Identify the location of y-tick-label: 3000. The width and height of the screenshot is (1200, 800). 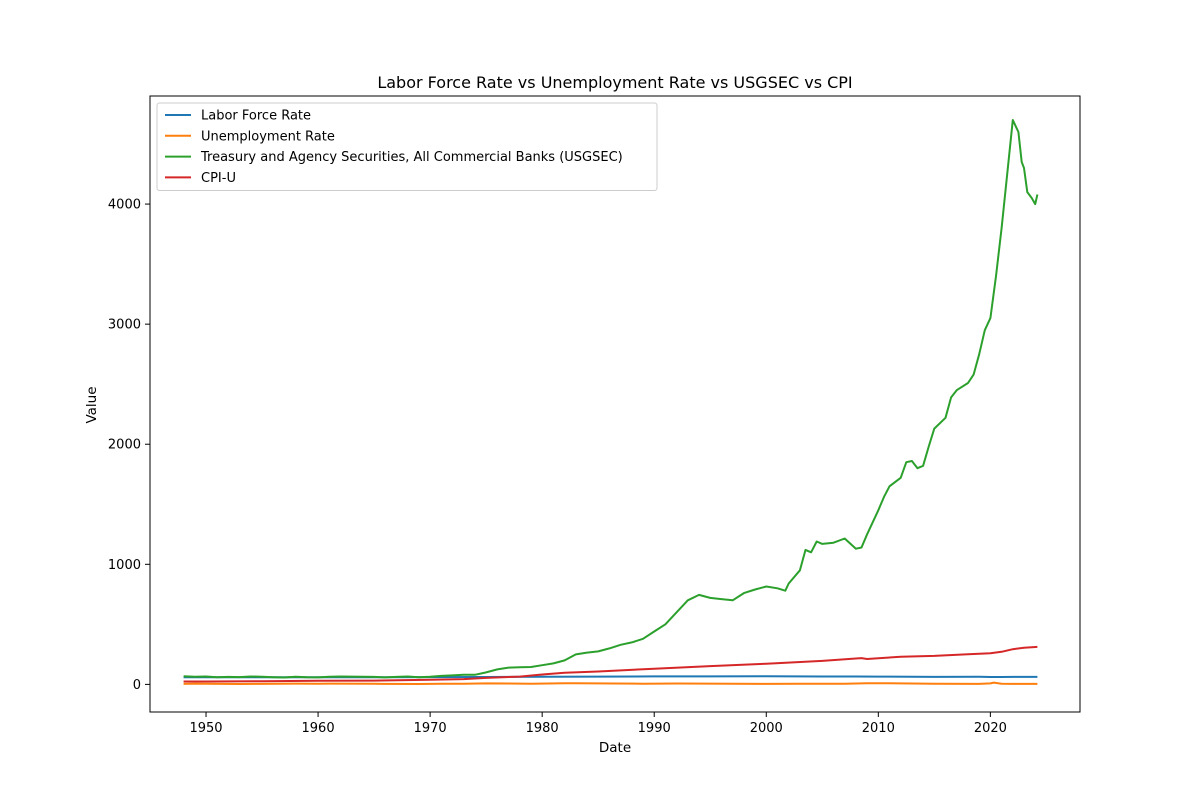
(124, 325).